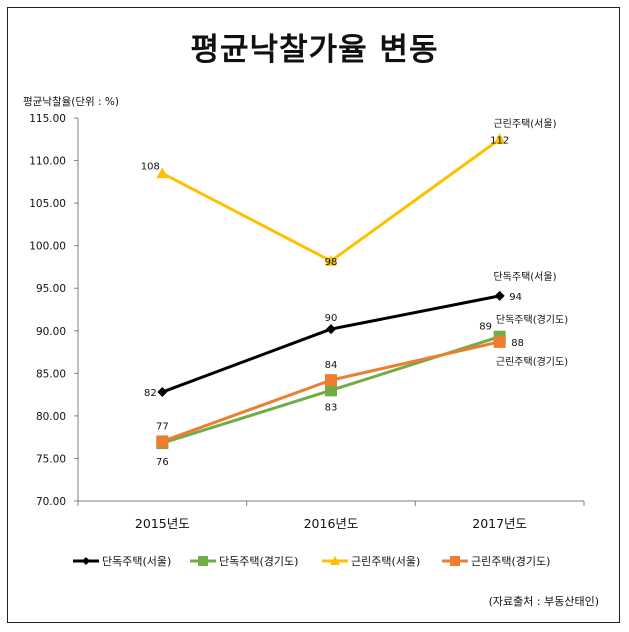 This screenshot has height=632, width=629. What do you see at coordinates (51, 502) in the screenshot?
I see `y-tick-label: 70.00` at bounding box center [51, 502].